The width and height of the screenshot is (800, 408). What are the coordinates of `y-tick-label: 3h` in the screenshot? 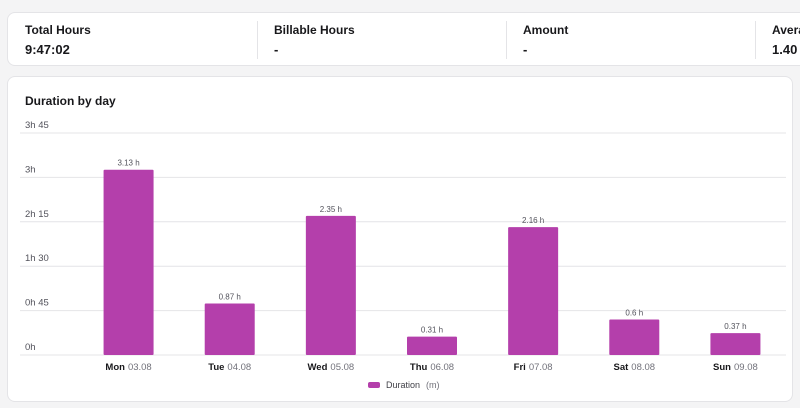 It's located at (30, 169).